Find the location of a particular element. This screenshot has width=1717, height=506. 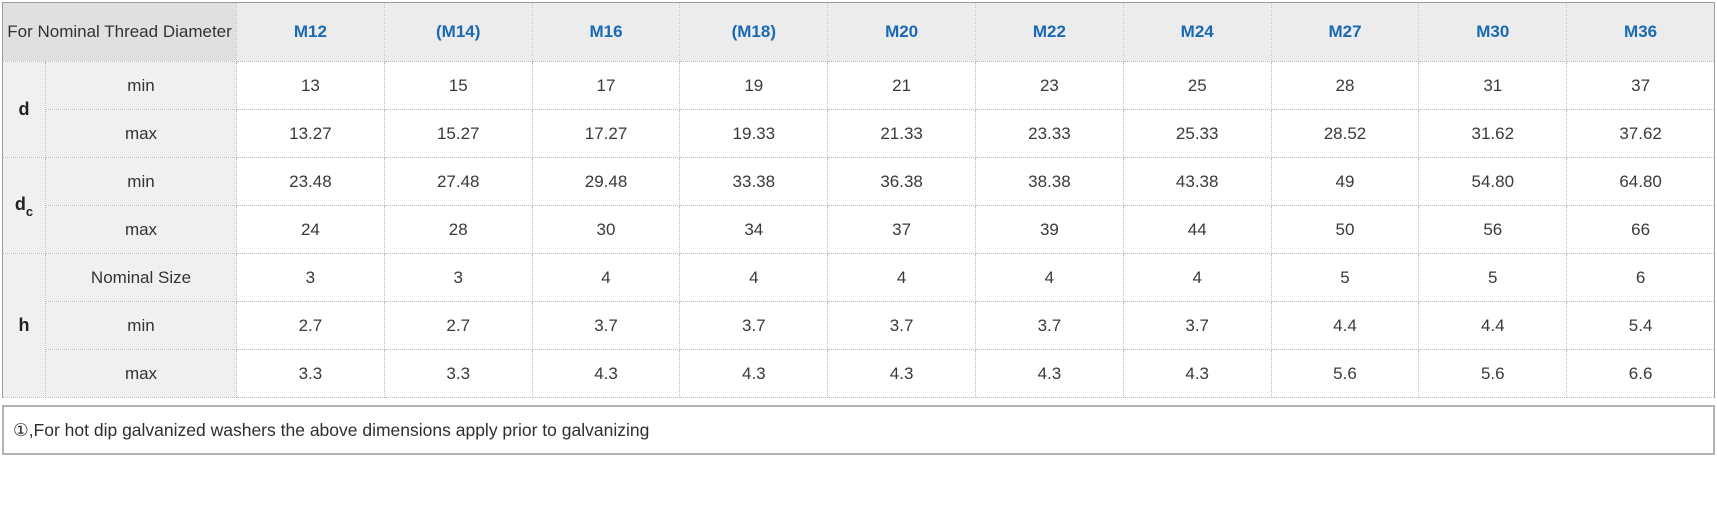

value-cell: 31.62 is located at coordinates (1493, 133).